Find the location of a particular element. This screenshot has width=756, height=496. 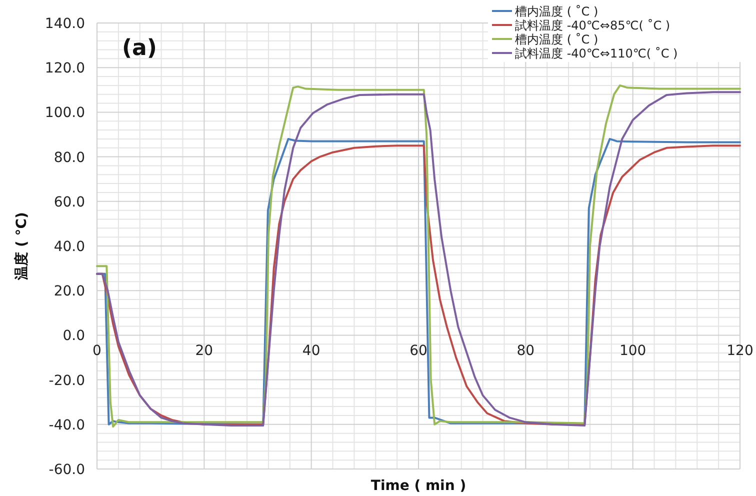

x-tick-label: 100 is located at coordinates (632, 351).